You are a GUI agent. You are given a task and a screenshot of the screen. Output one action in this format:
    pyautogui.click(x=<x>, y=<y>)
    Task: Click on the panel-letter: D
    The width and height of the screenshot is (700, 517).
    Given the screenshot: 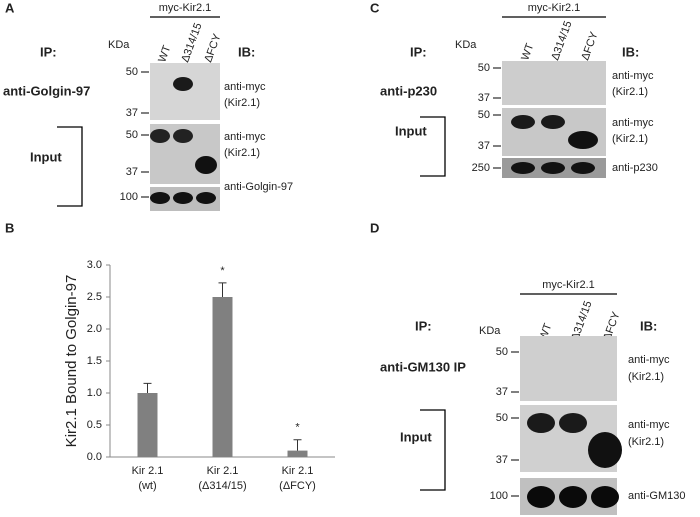 What is the action you would take?
    pyautogui.click(x=374, y=227)
    